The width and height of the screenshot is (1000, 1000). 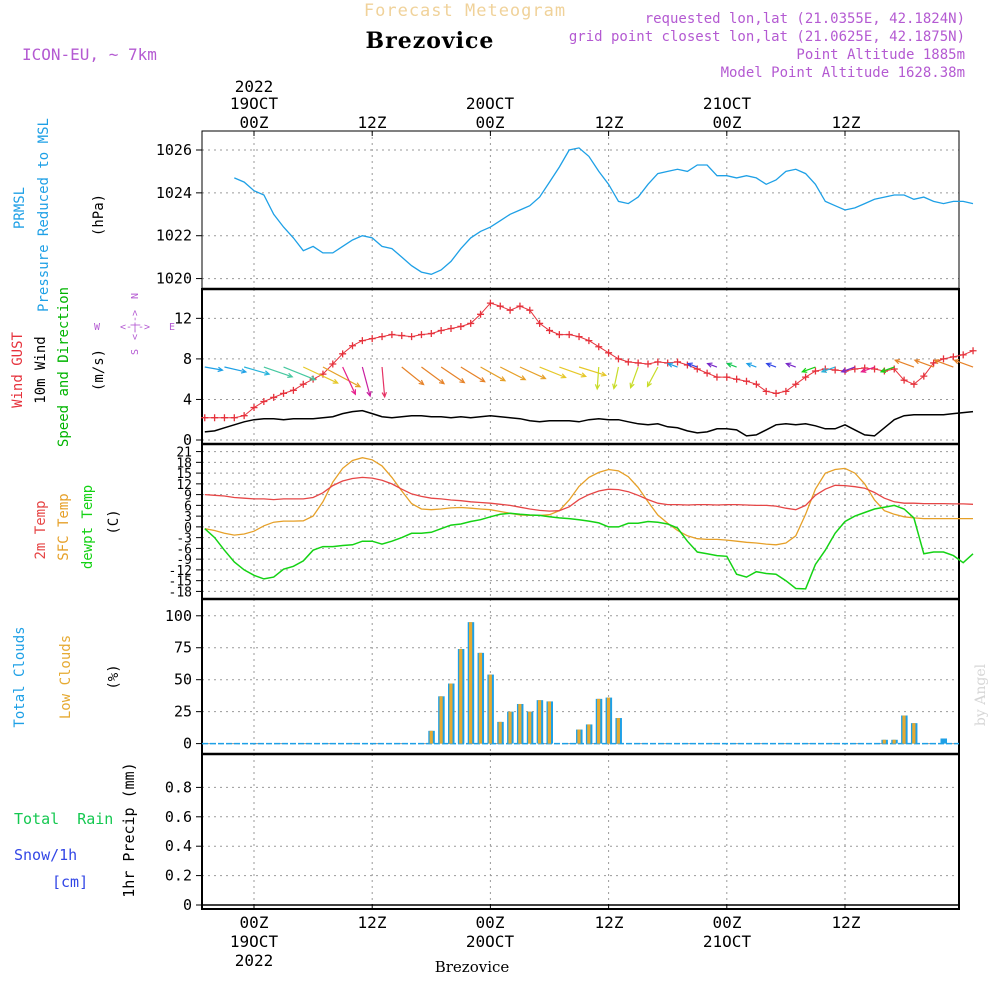 I want to click on y-tick-label: -9, so click(x=184, y=560).